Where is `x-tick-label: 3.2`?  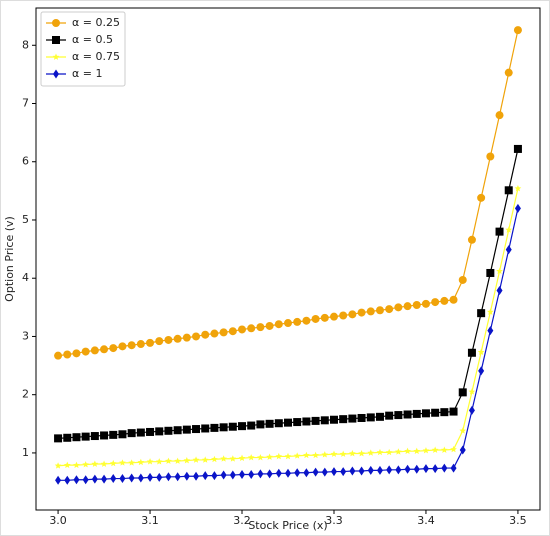
x-tick-label: 3.2 is located at coordinates (242, 520).